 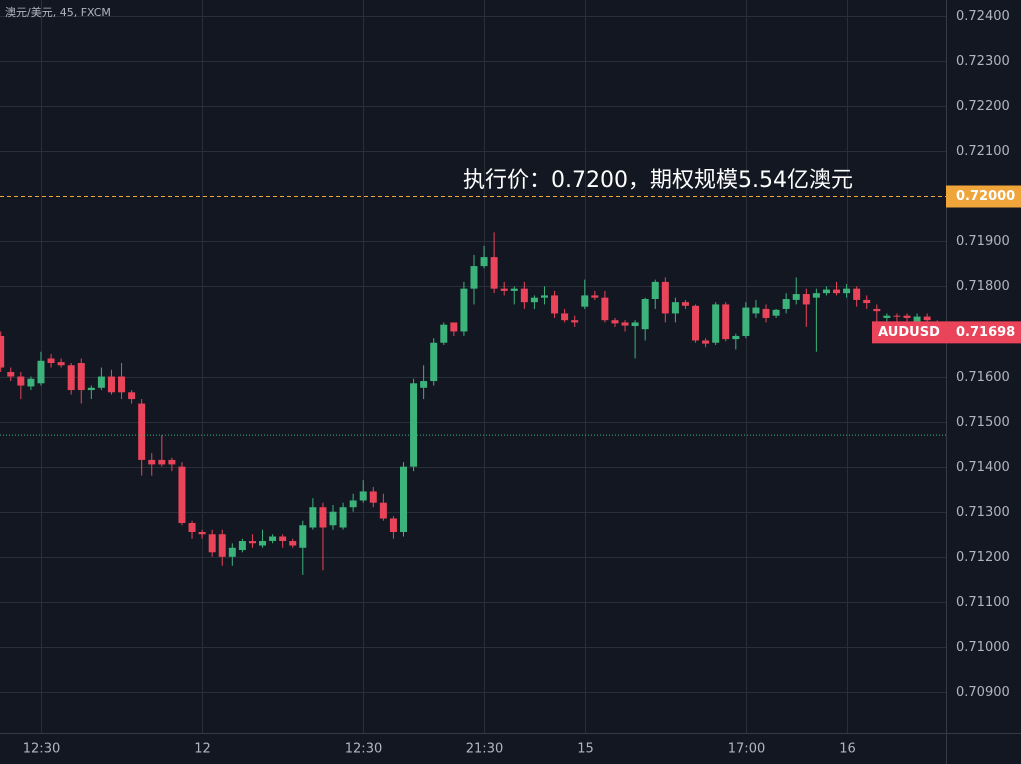 What do you see at coordinates (909, 332) in the screenshot?
I see `last-price-name-box` at bounding box center [909, 332].